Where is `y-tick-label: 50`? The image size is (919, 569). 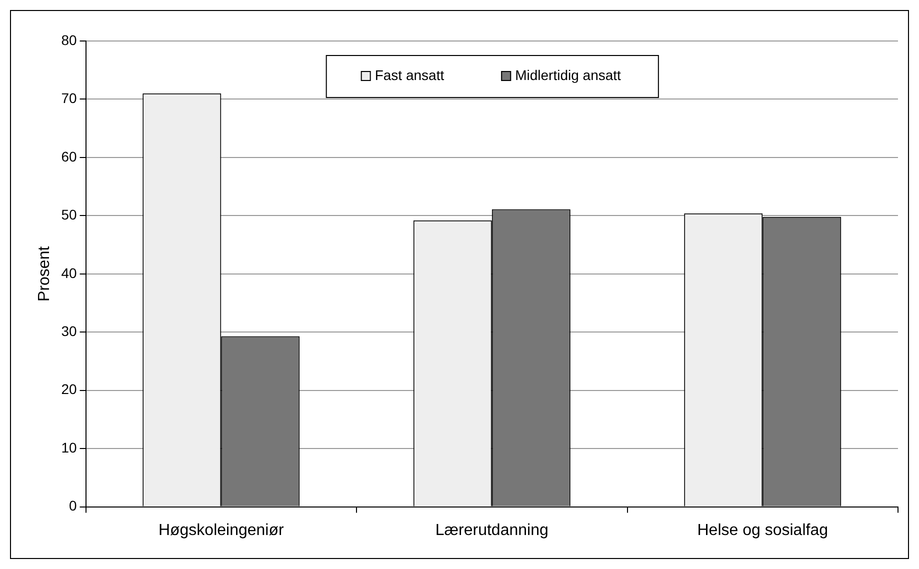
y-tick-label: 50 is located at coordinates (69, 214).